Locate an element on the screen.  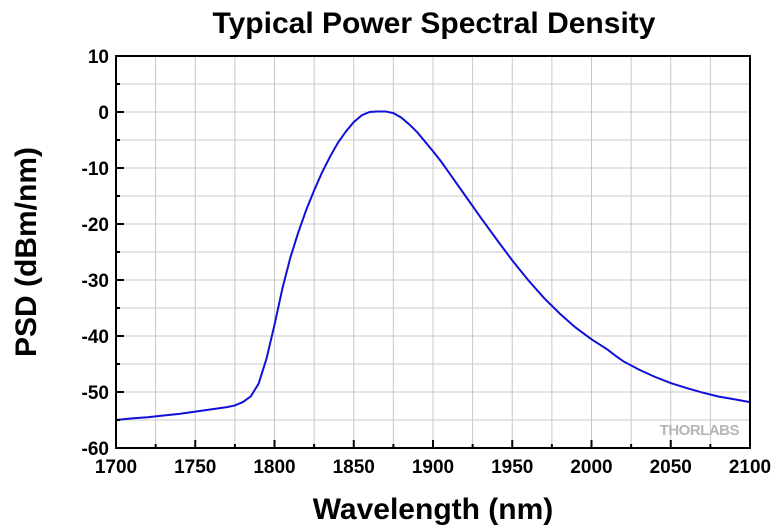
x-tick-label: 1850 is located at coordinates (354, 467).